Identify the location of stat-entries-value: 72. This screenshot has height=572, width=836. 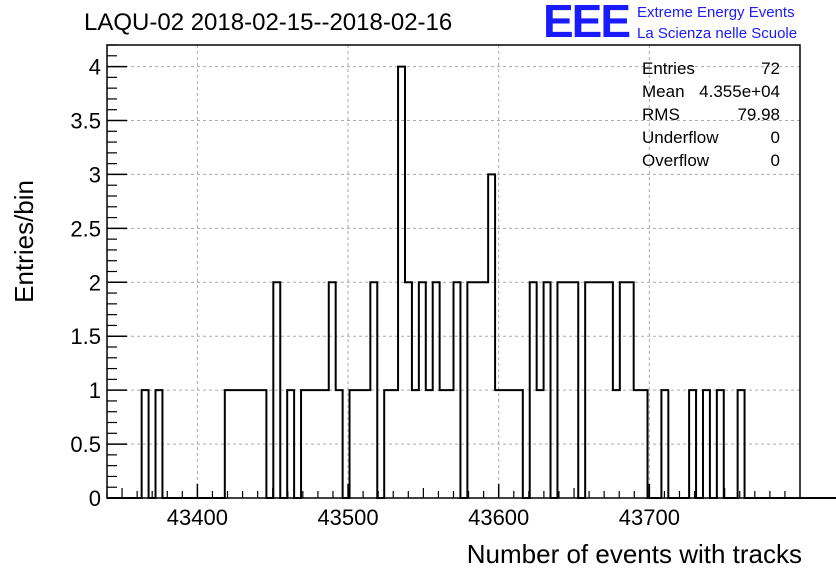
(770, 68).